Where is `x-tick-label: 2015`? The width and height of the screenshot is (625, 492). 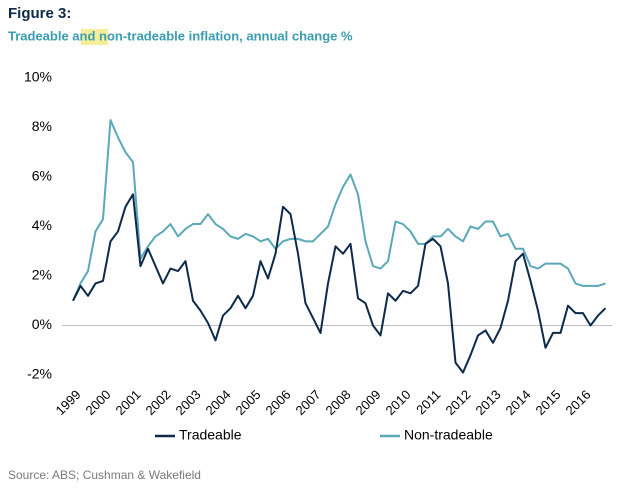 x-tick-label: 2015 is located at coordinates (547, 402).